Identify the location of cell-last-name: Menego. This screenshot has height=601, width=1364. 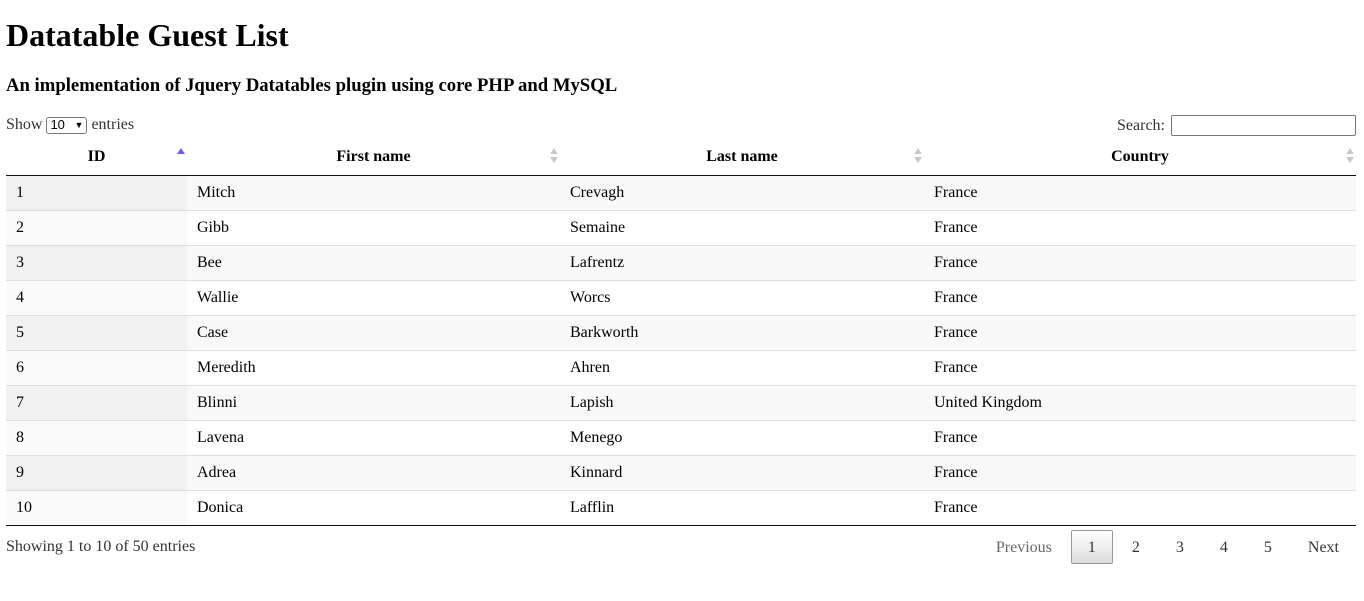
(742, 438).